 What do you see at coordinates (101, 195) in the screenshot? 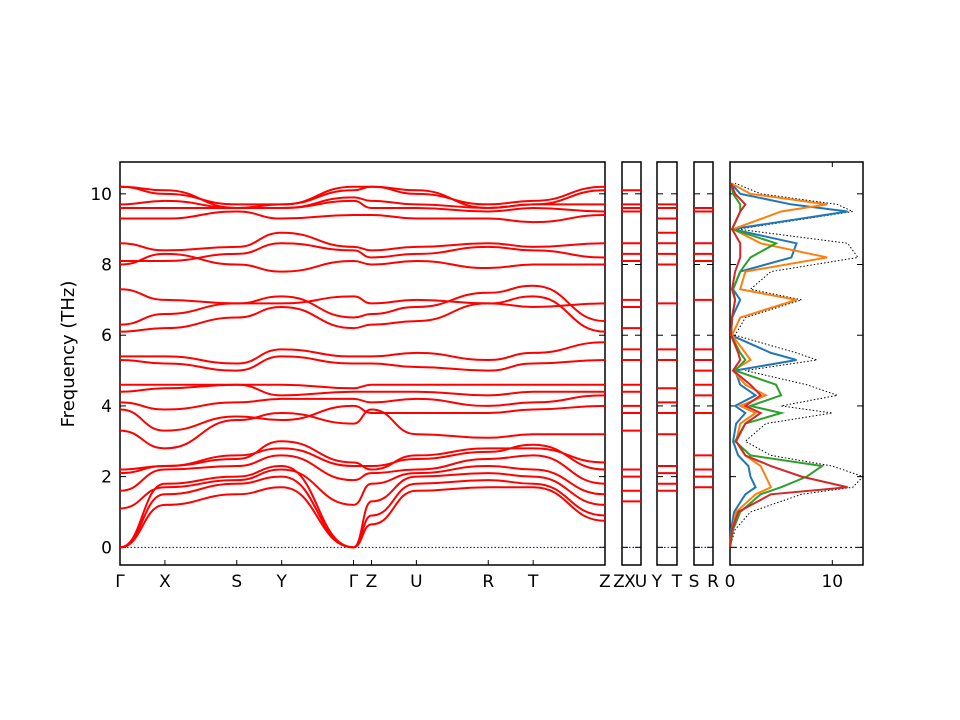
I see `y-tick-label: 10` at bounding box center [101, 195].